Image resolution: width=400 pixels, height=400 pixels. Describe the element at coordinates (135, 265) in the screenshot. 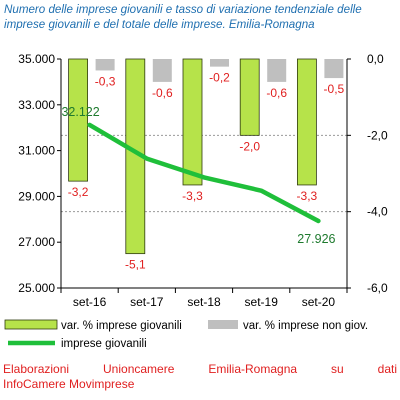

I see `label-giovani-set-17: -5,1` at that location.